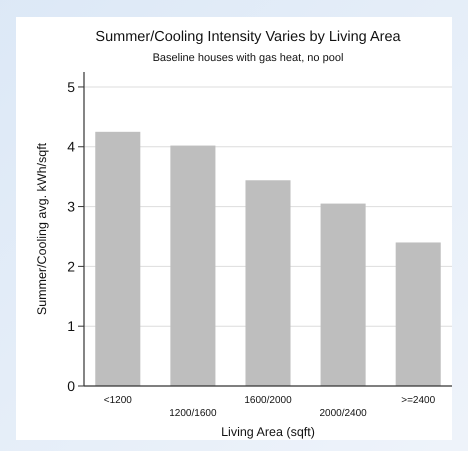 Image resolution: width=468 pixels, height=451 pixels. What do you see at coordinates (418, 400) in the screenshot?
I see `x-tick-label: >=2400` at bounding box center [418, 400].